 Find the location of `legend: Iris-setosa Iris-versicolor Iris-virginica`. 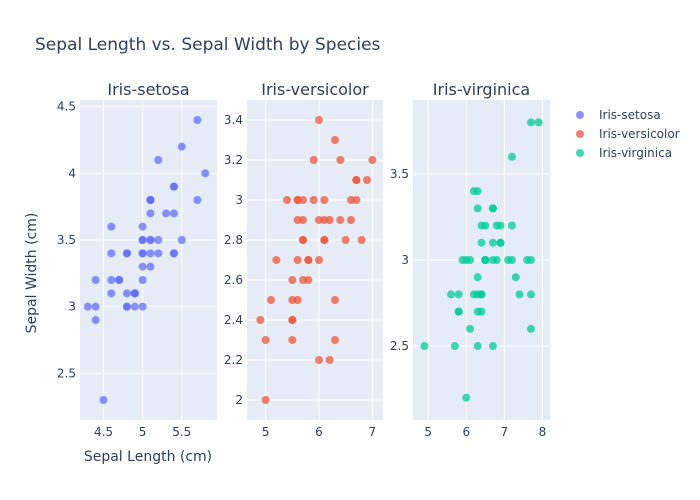

legend: Iris-setosa Iris-versicolor Iris-virginica is located at coordinates (628, 134).